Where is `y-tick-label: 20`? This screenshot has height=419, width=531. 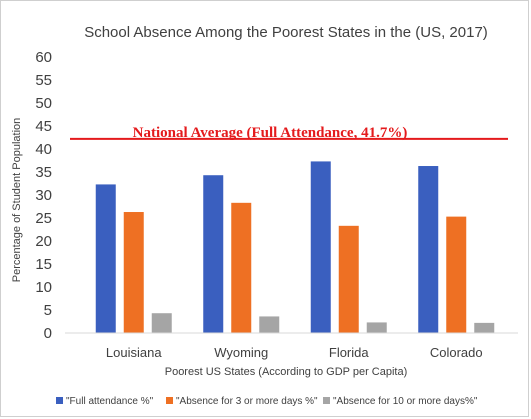
y-tick-label: 20 is located at coordinates (43, 241).